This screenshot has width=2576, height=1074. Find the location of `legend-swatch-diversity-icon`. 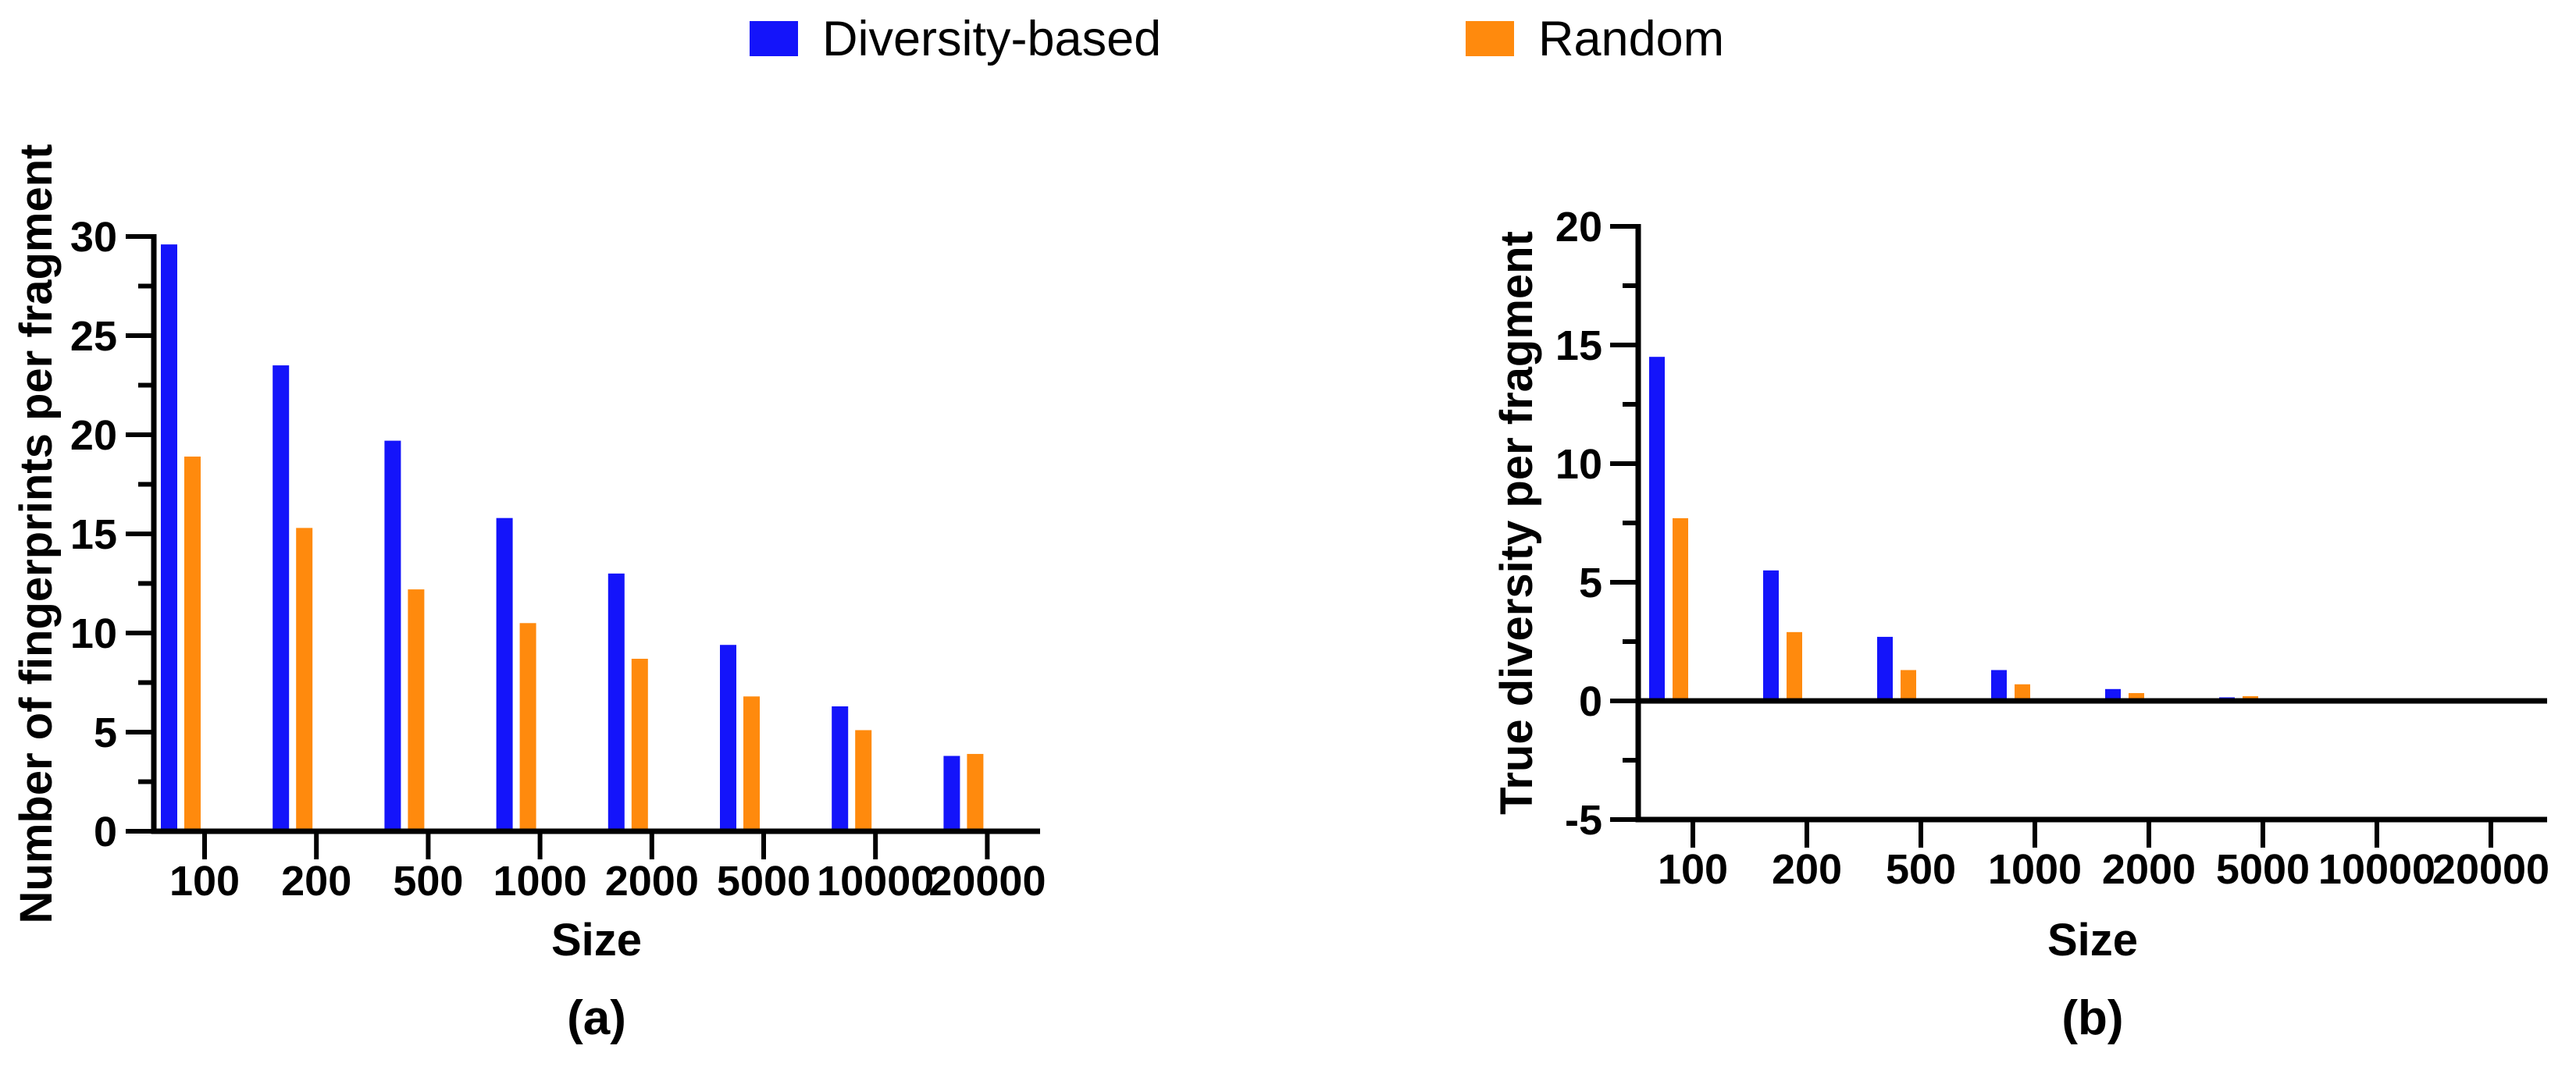

legend-swatch-diversity-icon is located at coordinates (774, 38).